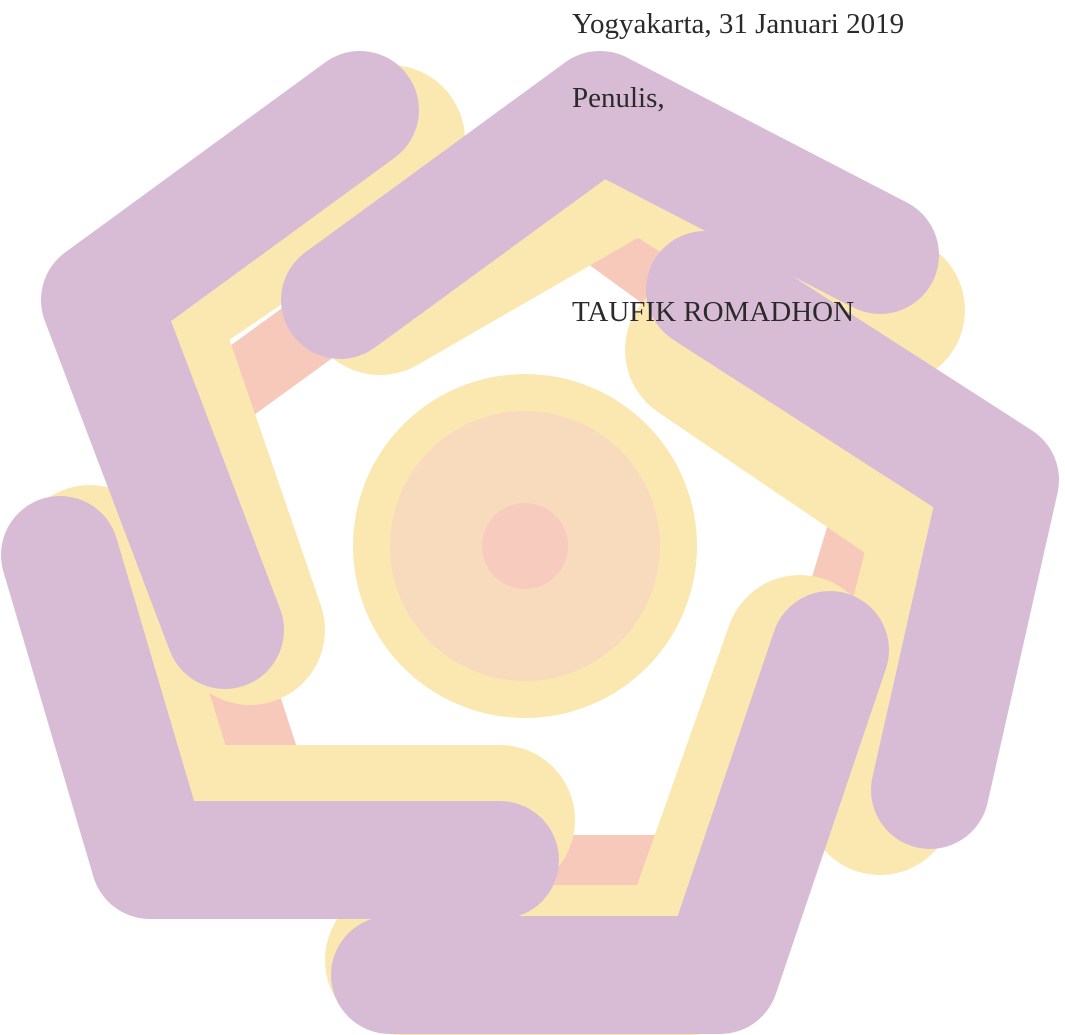  What do you see at coordinates (738, 24) in the screenshot?
I see `place-date: Yogyakarta, 31 Januari 2019` at bounding box center [738, 24].